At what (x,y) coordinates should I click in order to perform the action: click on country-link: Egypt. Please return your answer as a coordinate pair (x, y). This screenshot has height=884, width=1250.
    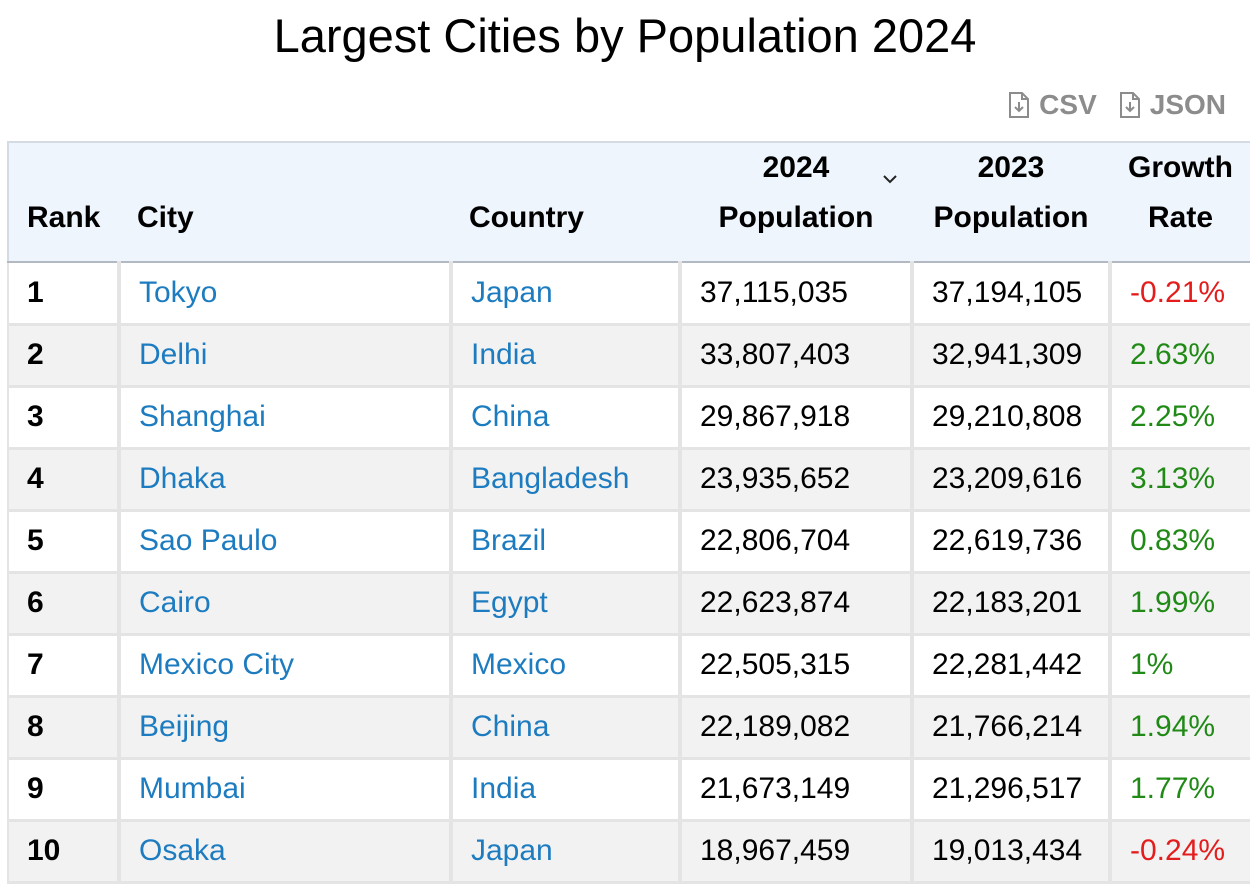
    Looking at the image, I should click on (566, 604).